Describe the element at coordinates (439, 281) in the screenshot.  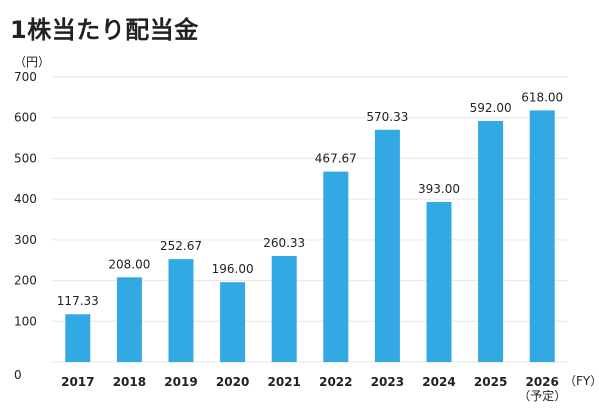
I see `bar-2024` at that location.